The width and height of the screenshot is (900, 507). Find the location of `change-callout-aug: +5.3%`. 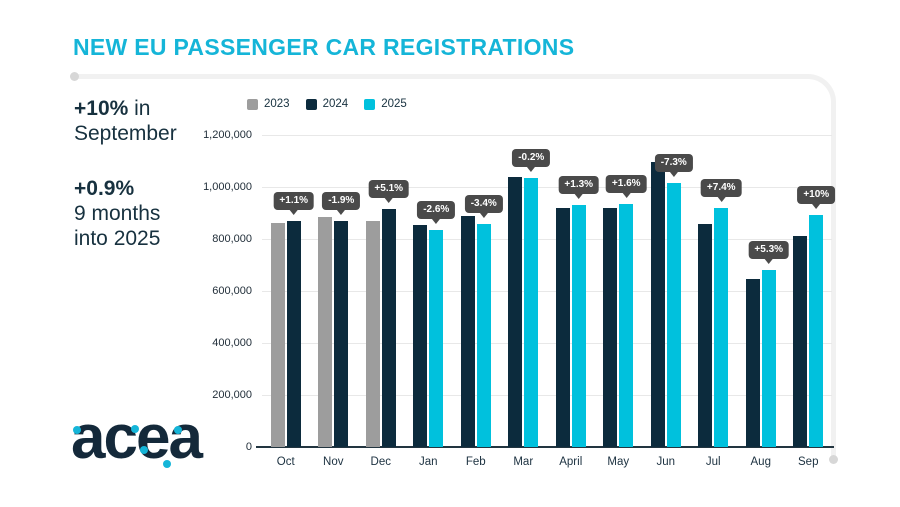

change-callout-aug: +5.3% is located at coordinates (769, 250).